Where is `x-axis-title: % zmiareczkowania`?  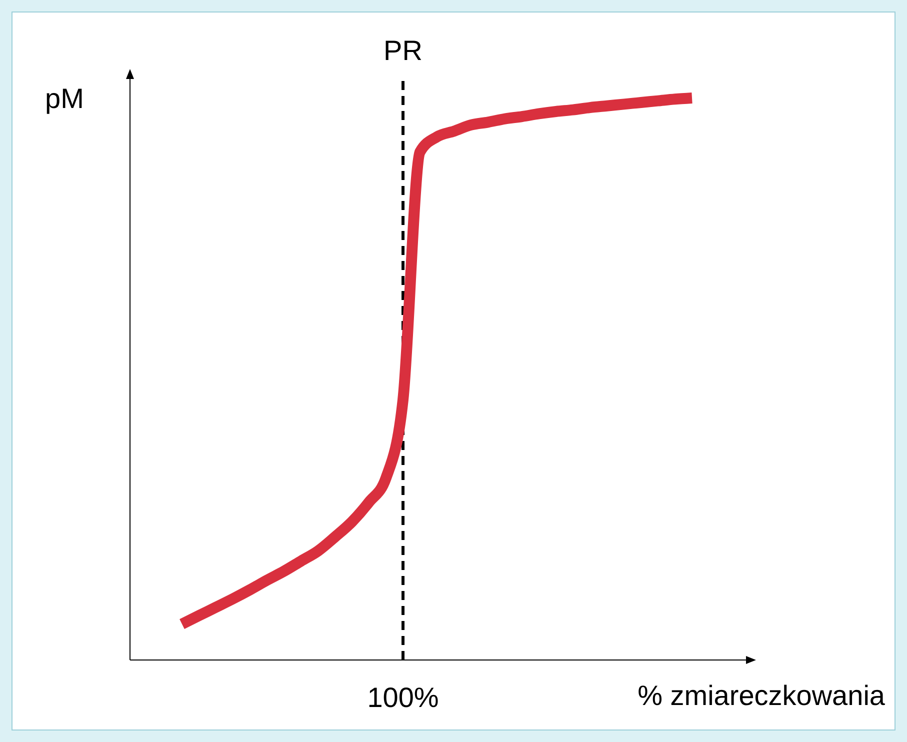 x-axis-title: % zmiareczkowania is located at coordinates (762, 695).